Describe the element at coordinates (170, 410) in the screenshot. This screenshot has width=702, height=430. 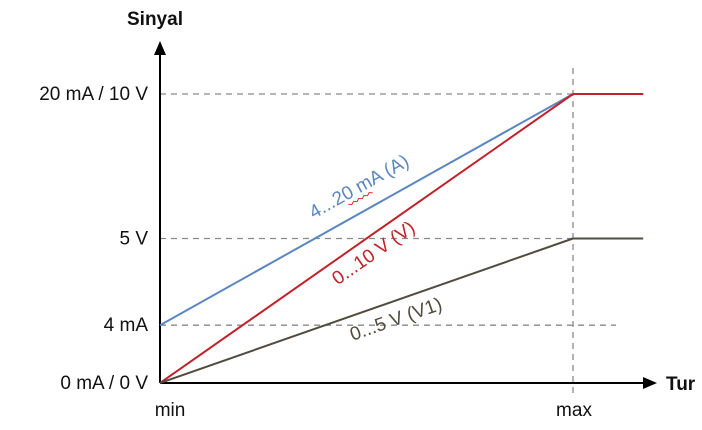
I see `x-tick-label-min: min` at that location.